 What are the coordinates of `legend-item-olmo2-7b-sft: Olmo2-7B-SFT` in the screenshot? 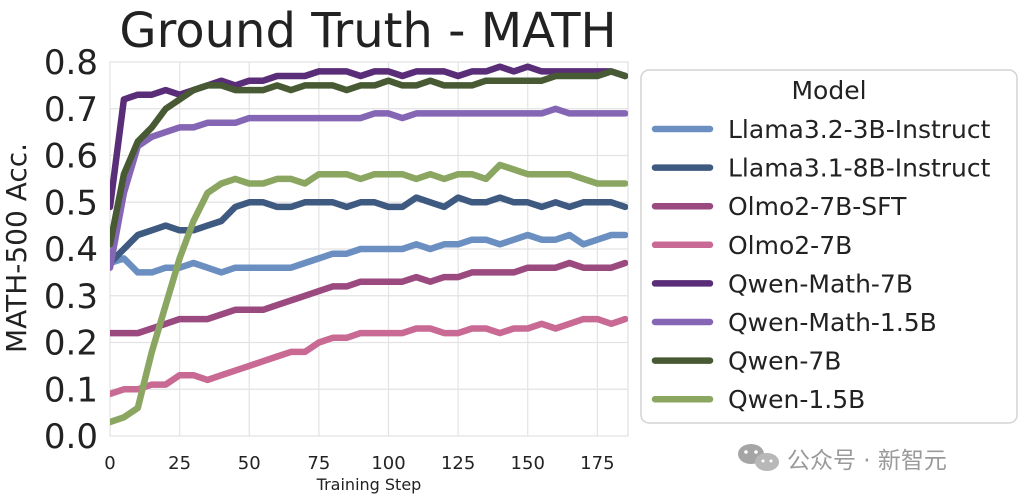 It's located at (779, 206).